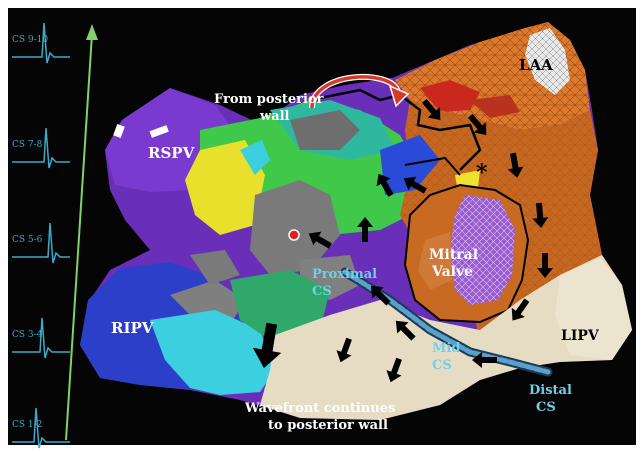 The width and height of the screenshot is (644, 453). Describe the element at coordinates (344, 274) in the screenshot. I see `proximal-cs-line1: Proximal` at that location.